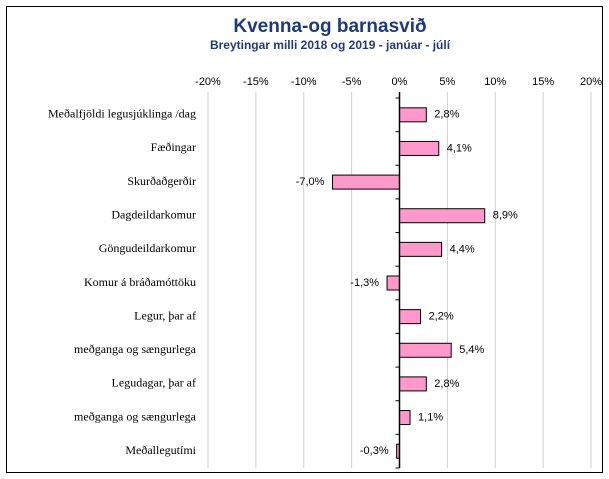 This screenshot has width=609, height=479. Describe the element at coordinates (400, 82) in the screenshot. I see `x-tick-label: 0%` at that location.